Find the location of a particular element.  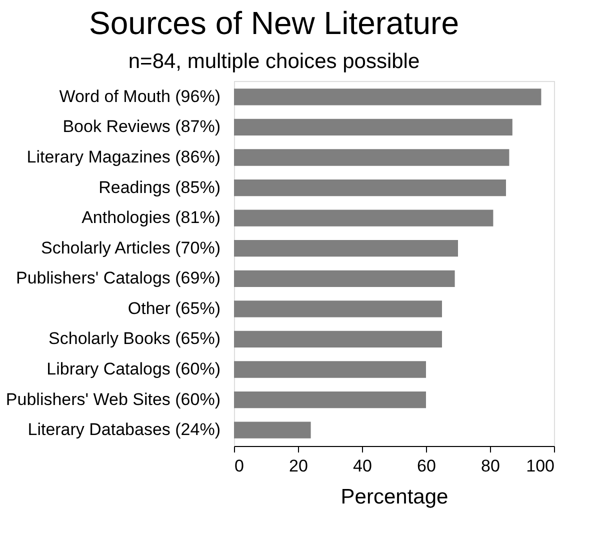

y-tick-label: Scholarly Books (65%) is located at coordinates (134, 338).